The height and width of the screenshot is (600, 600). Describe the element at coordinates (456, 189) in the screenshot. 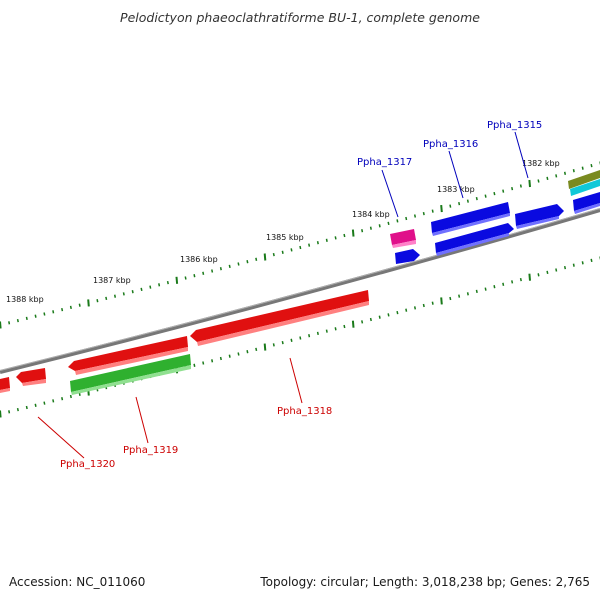

I see `scale-label-1383: 1383 kbp` at that location.